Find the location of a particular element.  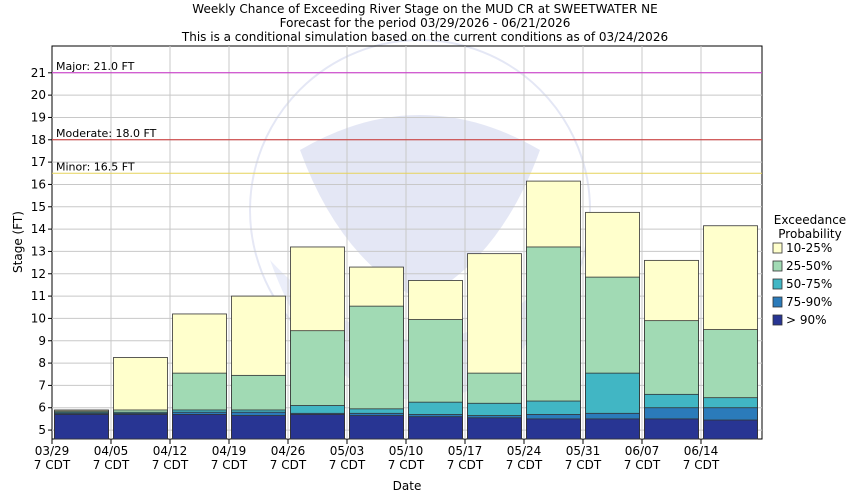

y-tick-label: 19 is located at coordinates (38, 117).